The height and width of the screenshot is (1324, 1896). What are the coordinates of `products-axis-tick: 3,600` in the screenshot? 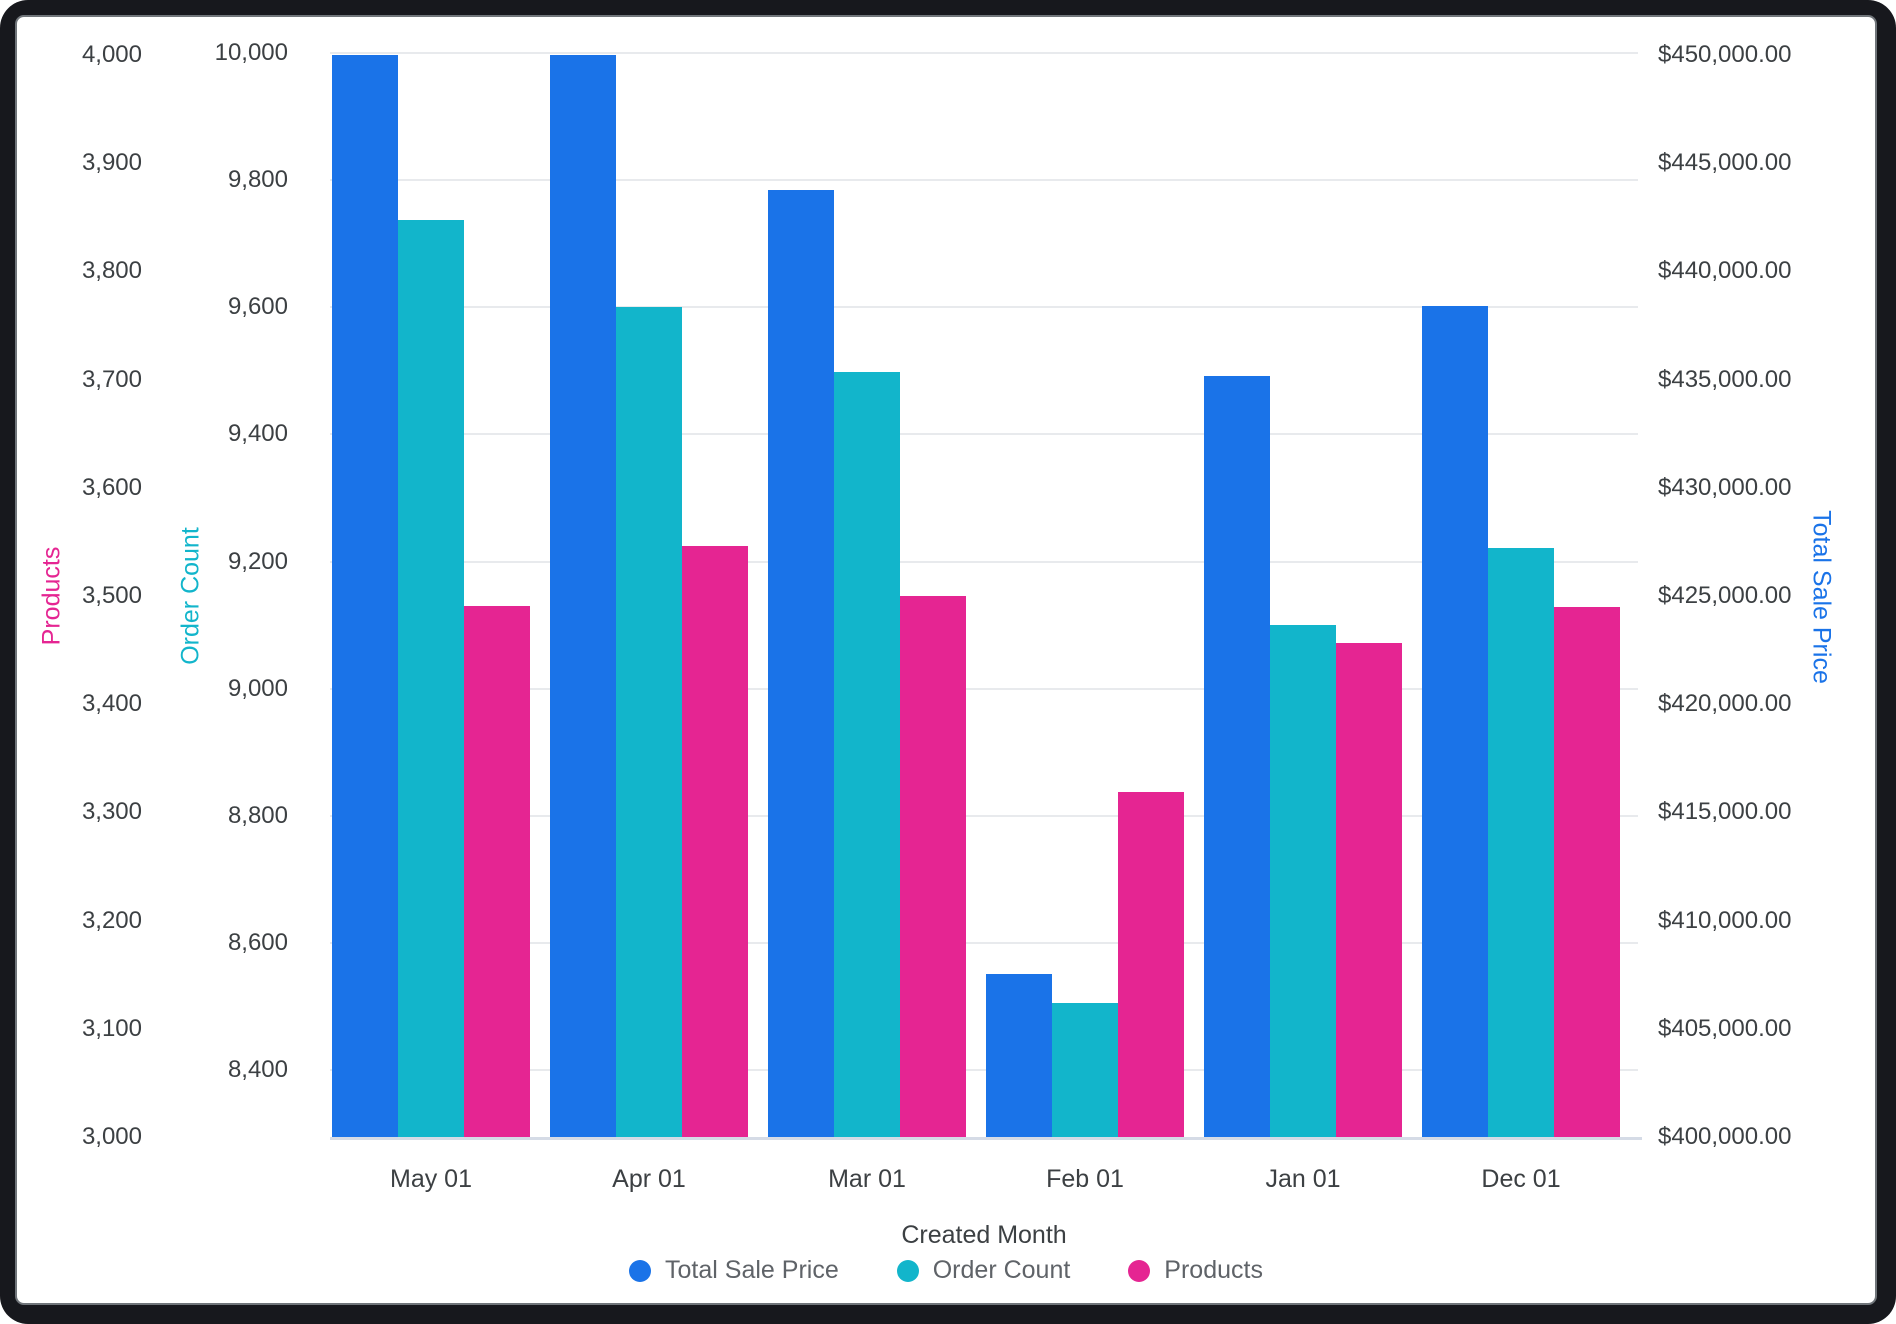 It's located at (111, 487).